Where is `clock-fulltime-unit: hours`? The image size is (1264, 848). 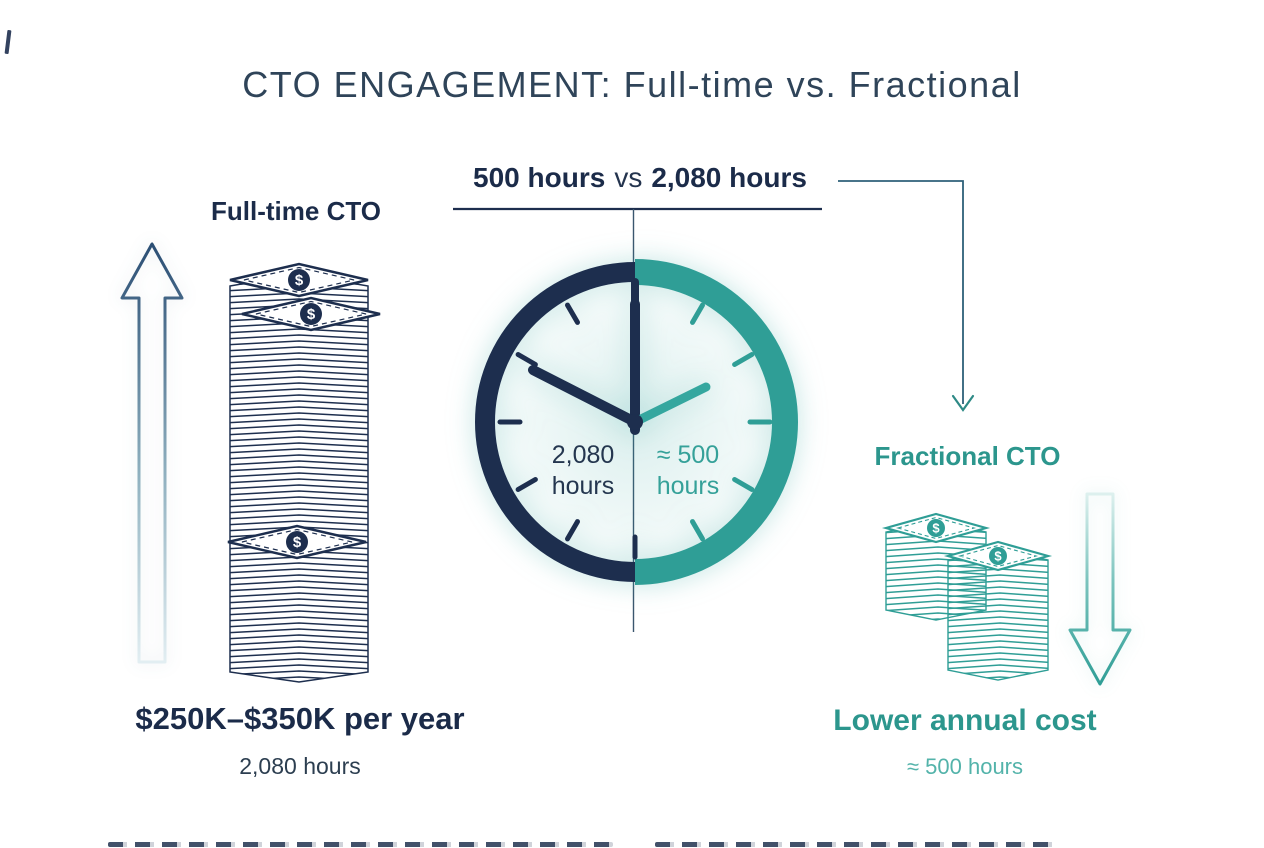 clock-fulltime-unit: hours is located at coordinates (583, 485).